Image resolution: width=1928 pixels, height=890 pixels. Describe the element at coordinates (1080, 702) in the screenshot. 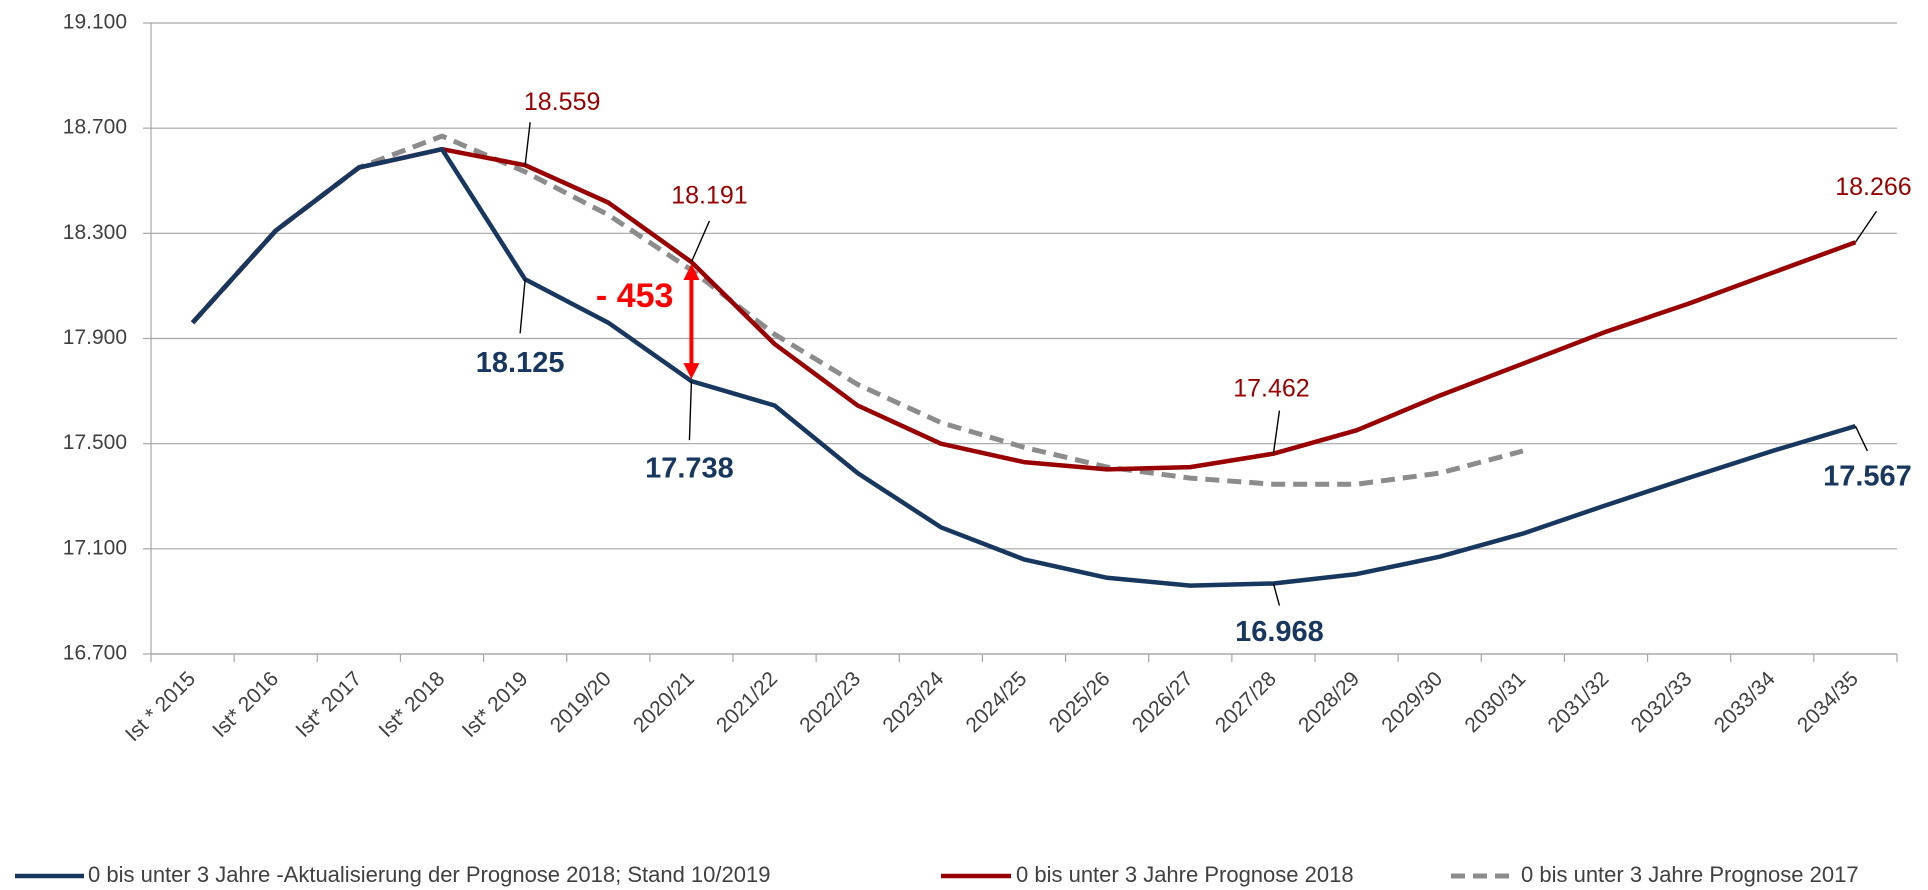

I see `x-tick-label: 2025/26` at that location.